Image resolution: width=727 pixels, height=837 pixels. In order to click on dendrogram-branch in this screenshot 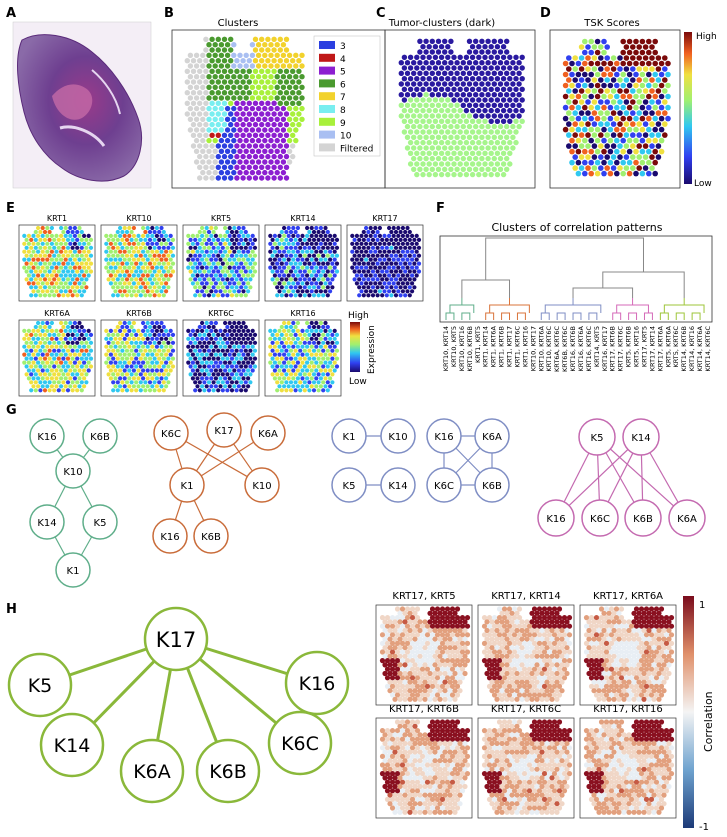, I will do `click(633, 316)`.